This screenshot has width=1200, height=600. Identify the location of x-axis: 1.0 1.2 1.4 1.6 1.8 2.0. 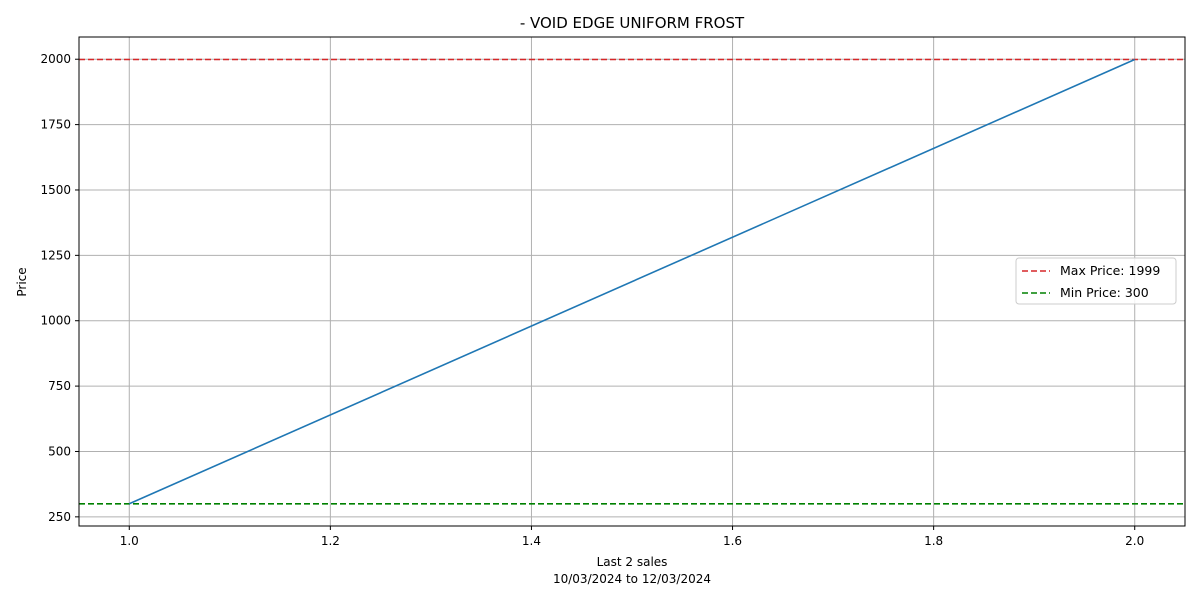
(632, 537).